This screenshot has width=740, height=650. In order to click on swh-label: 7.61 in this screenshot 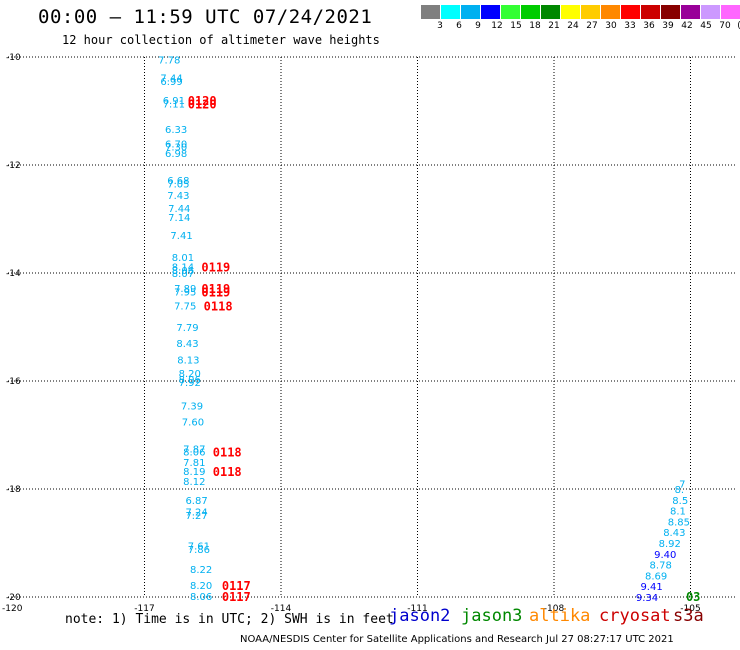, I will do `click(199, 547)`.